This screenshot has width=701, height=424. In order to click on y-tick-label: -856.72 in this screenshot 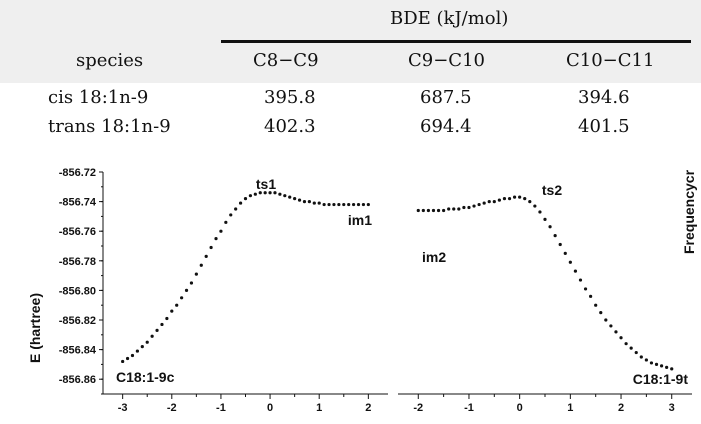, I will do `click(77, 173)`.